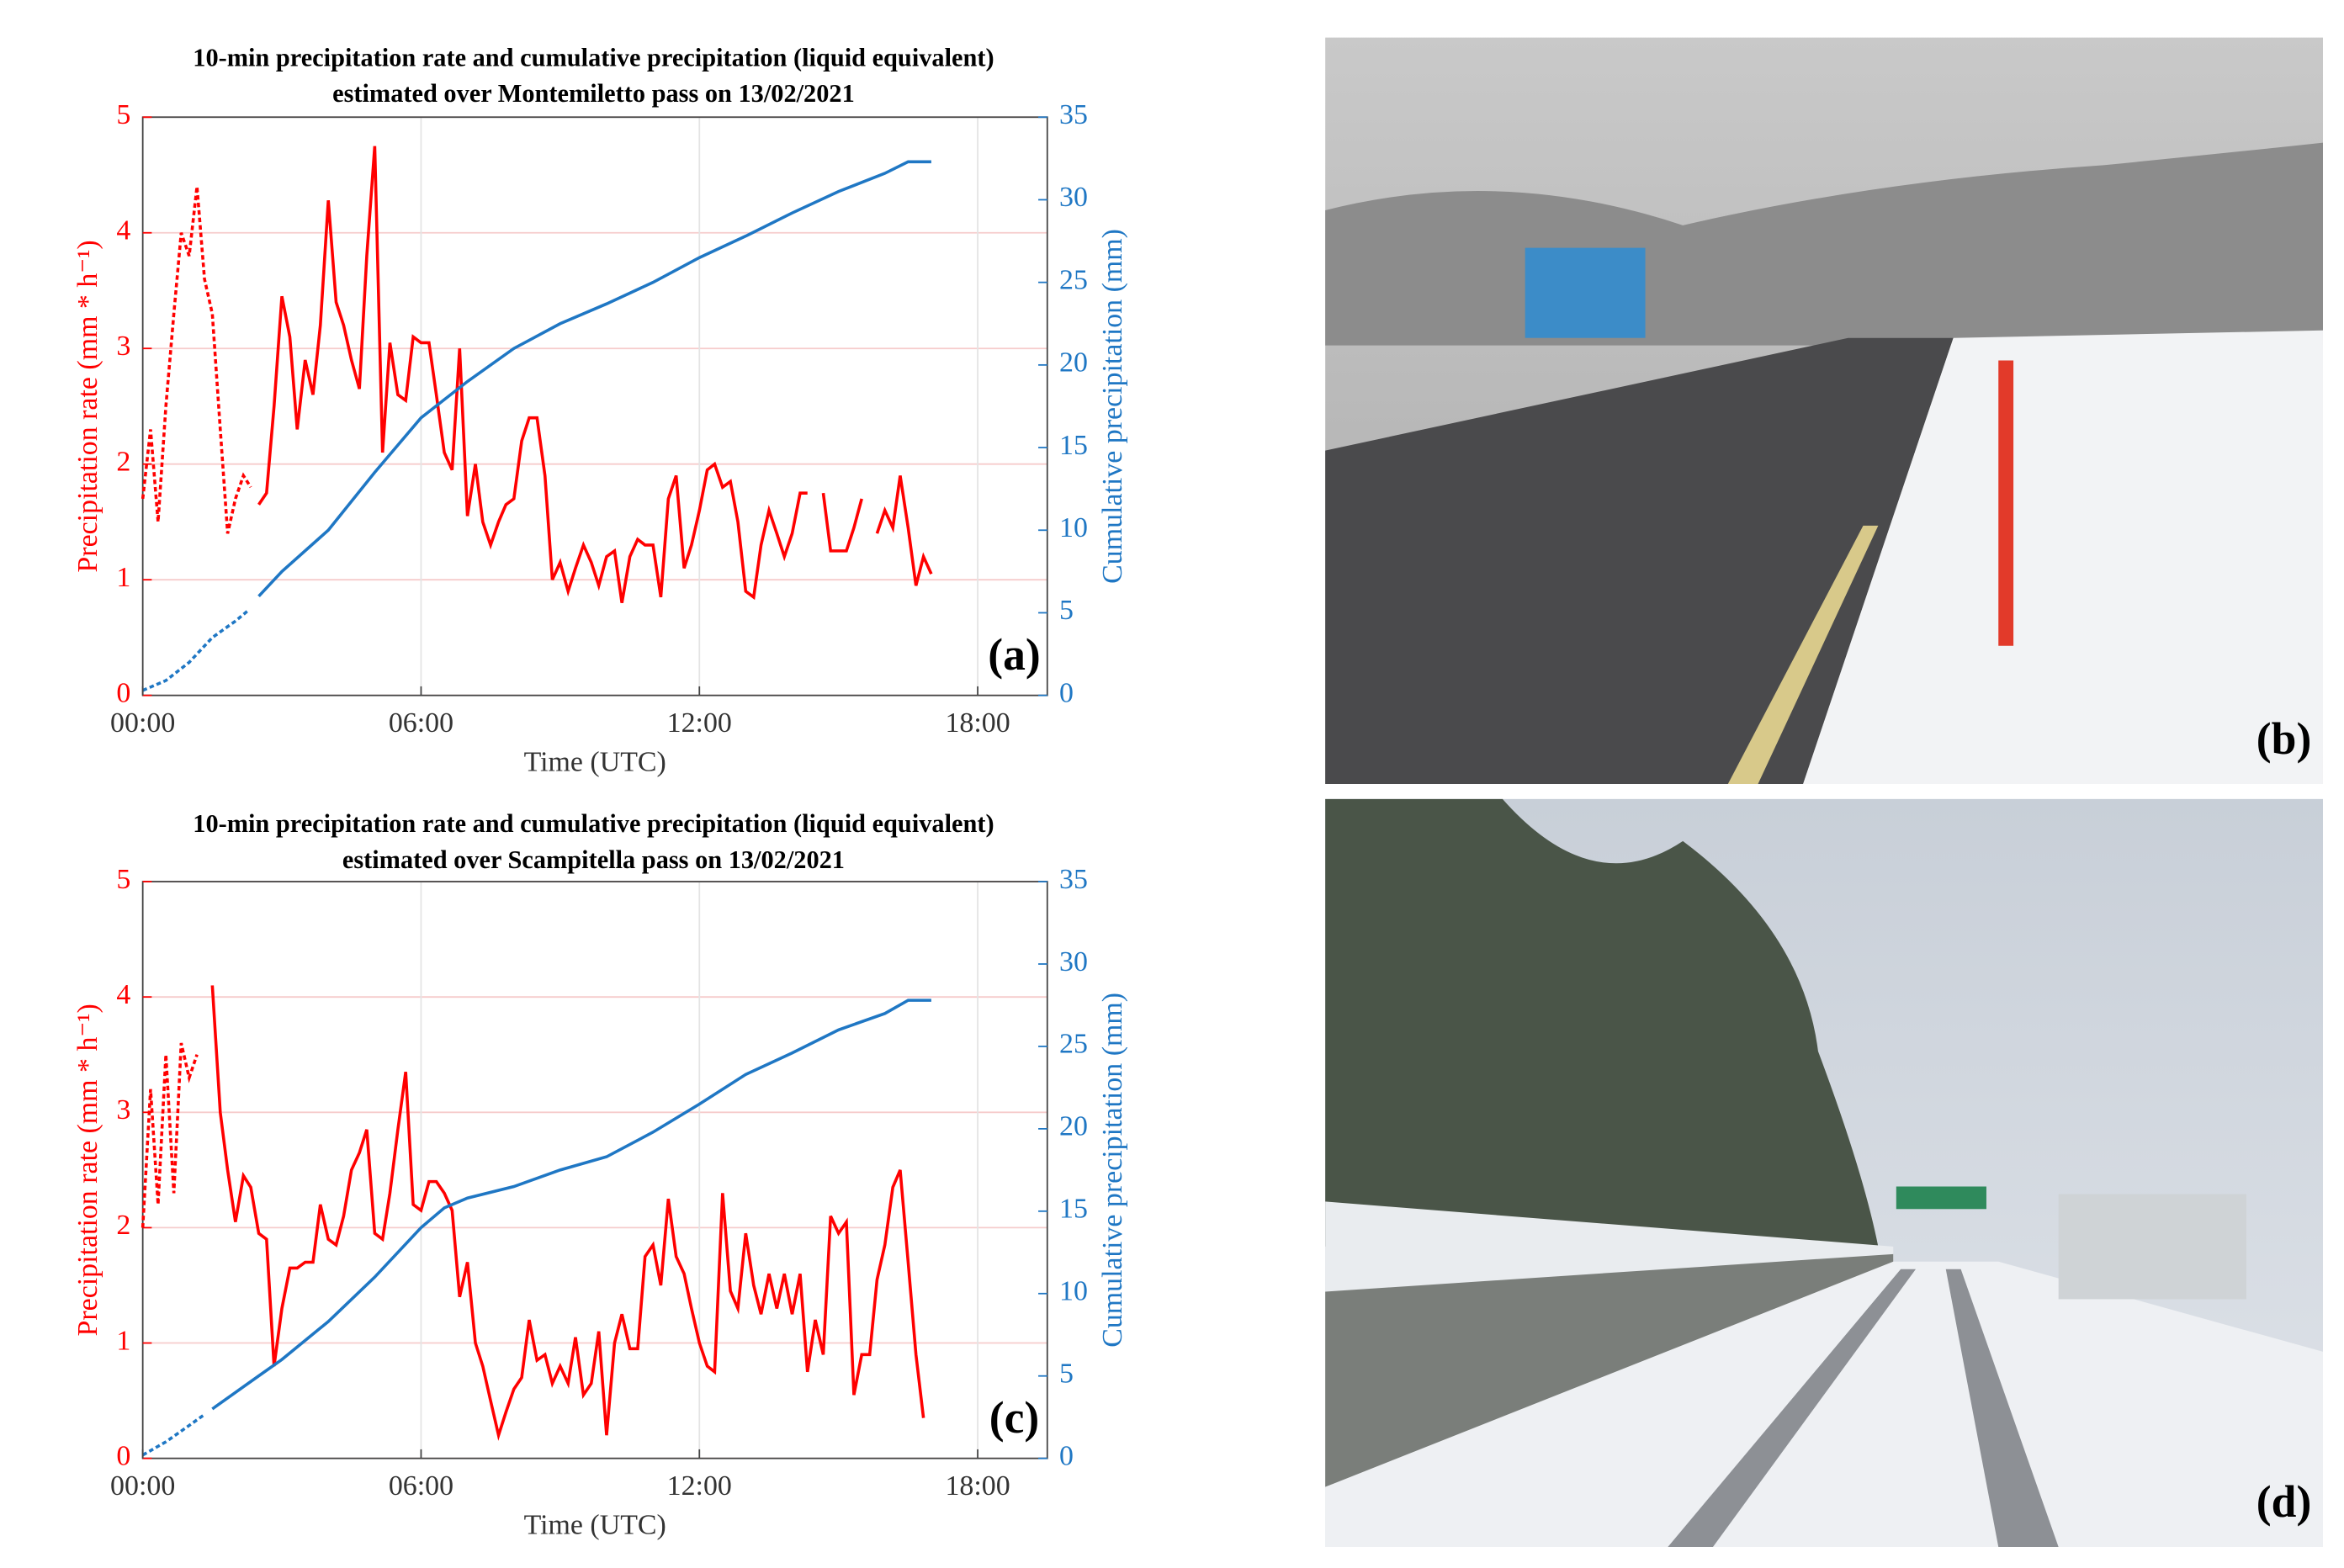  I want to click on photo-label: (d), so click(2283, 1501).